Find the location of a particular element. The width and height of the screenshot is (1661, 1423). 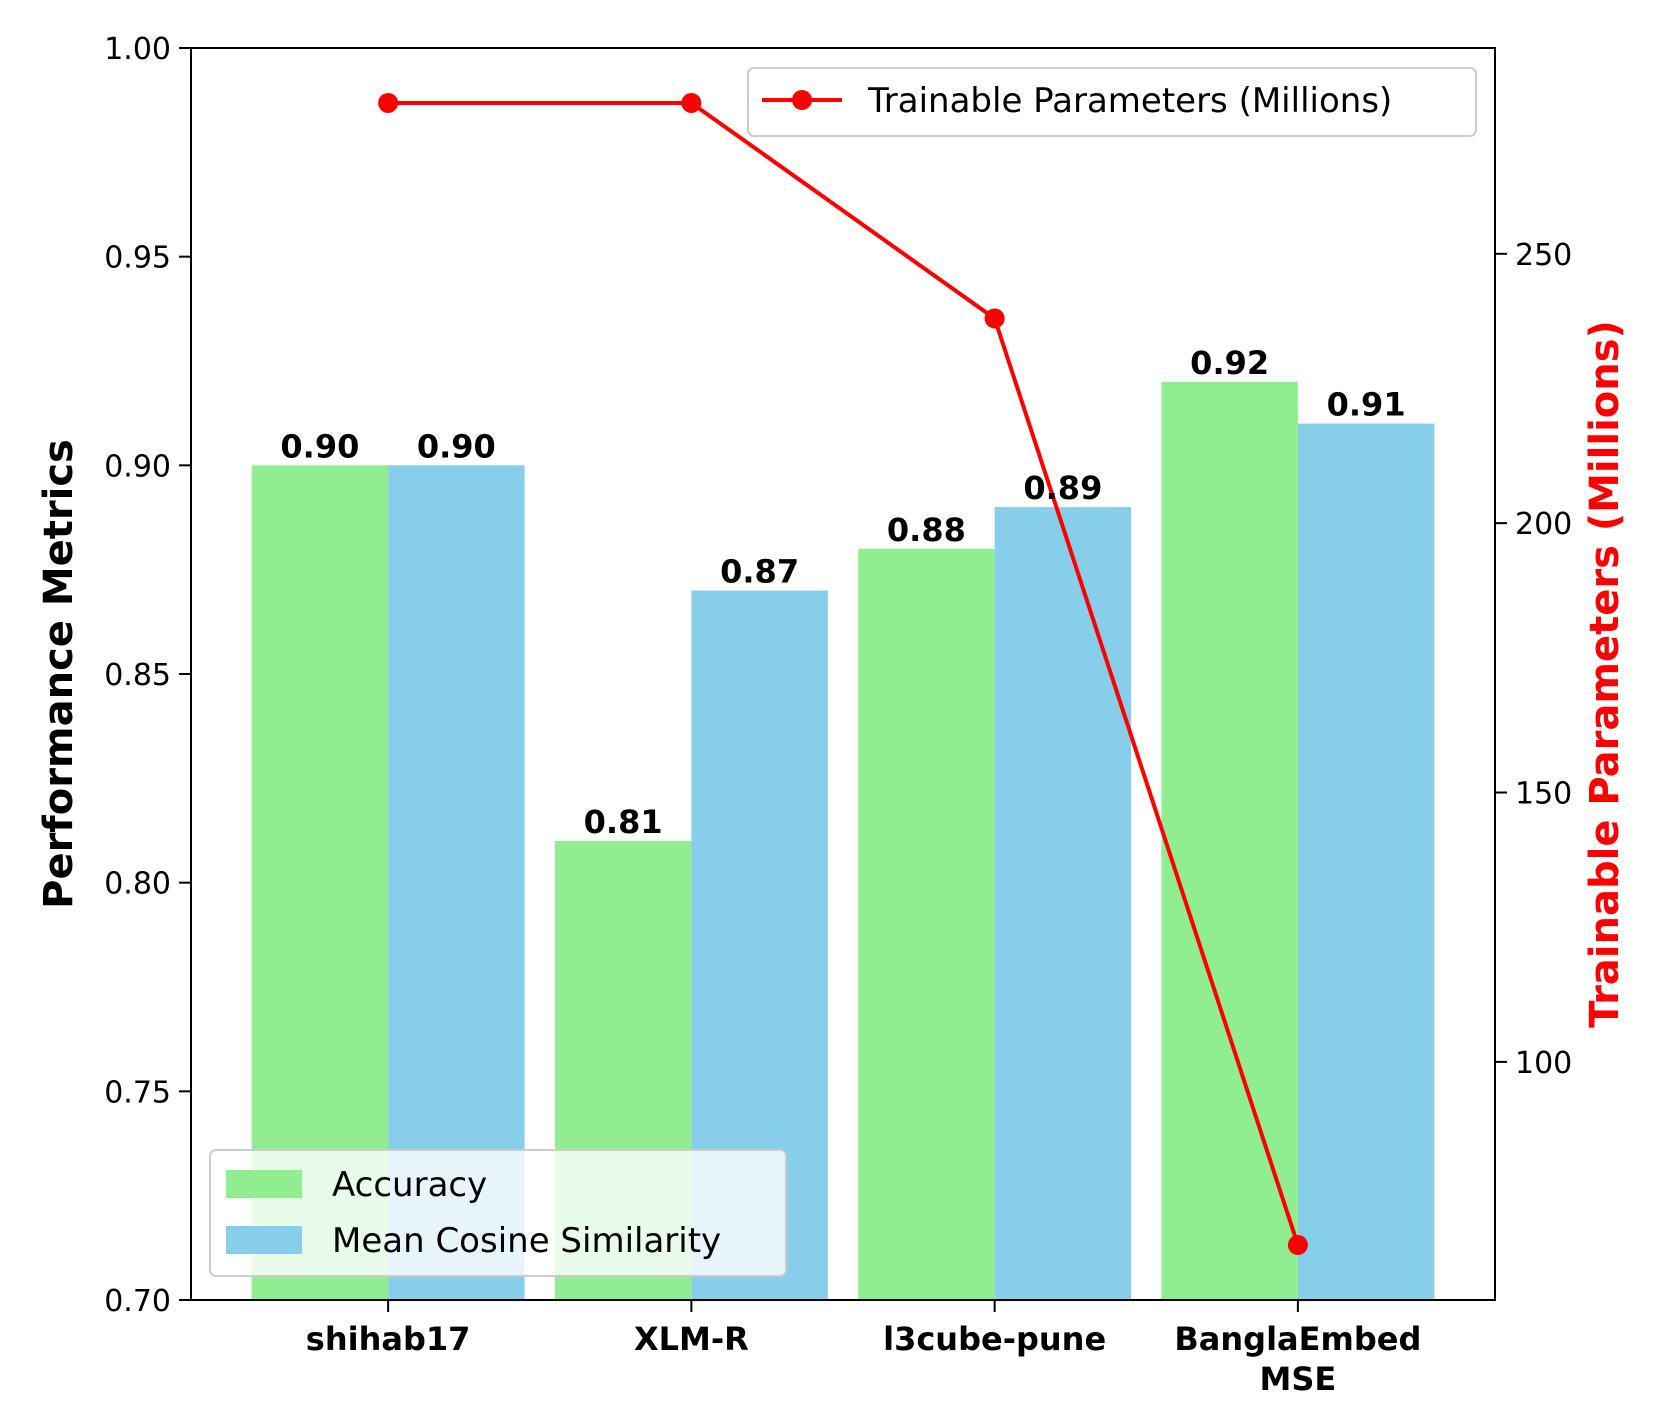

x-tick-label-banglaembed-mse: BanglaEmbed MSE is located at coordinates (1297, 1359).